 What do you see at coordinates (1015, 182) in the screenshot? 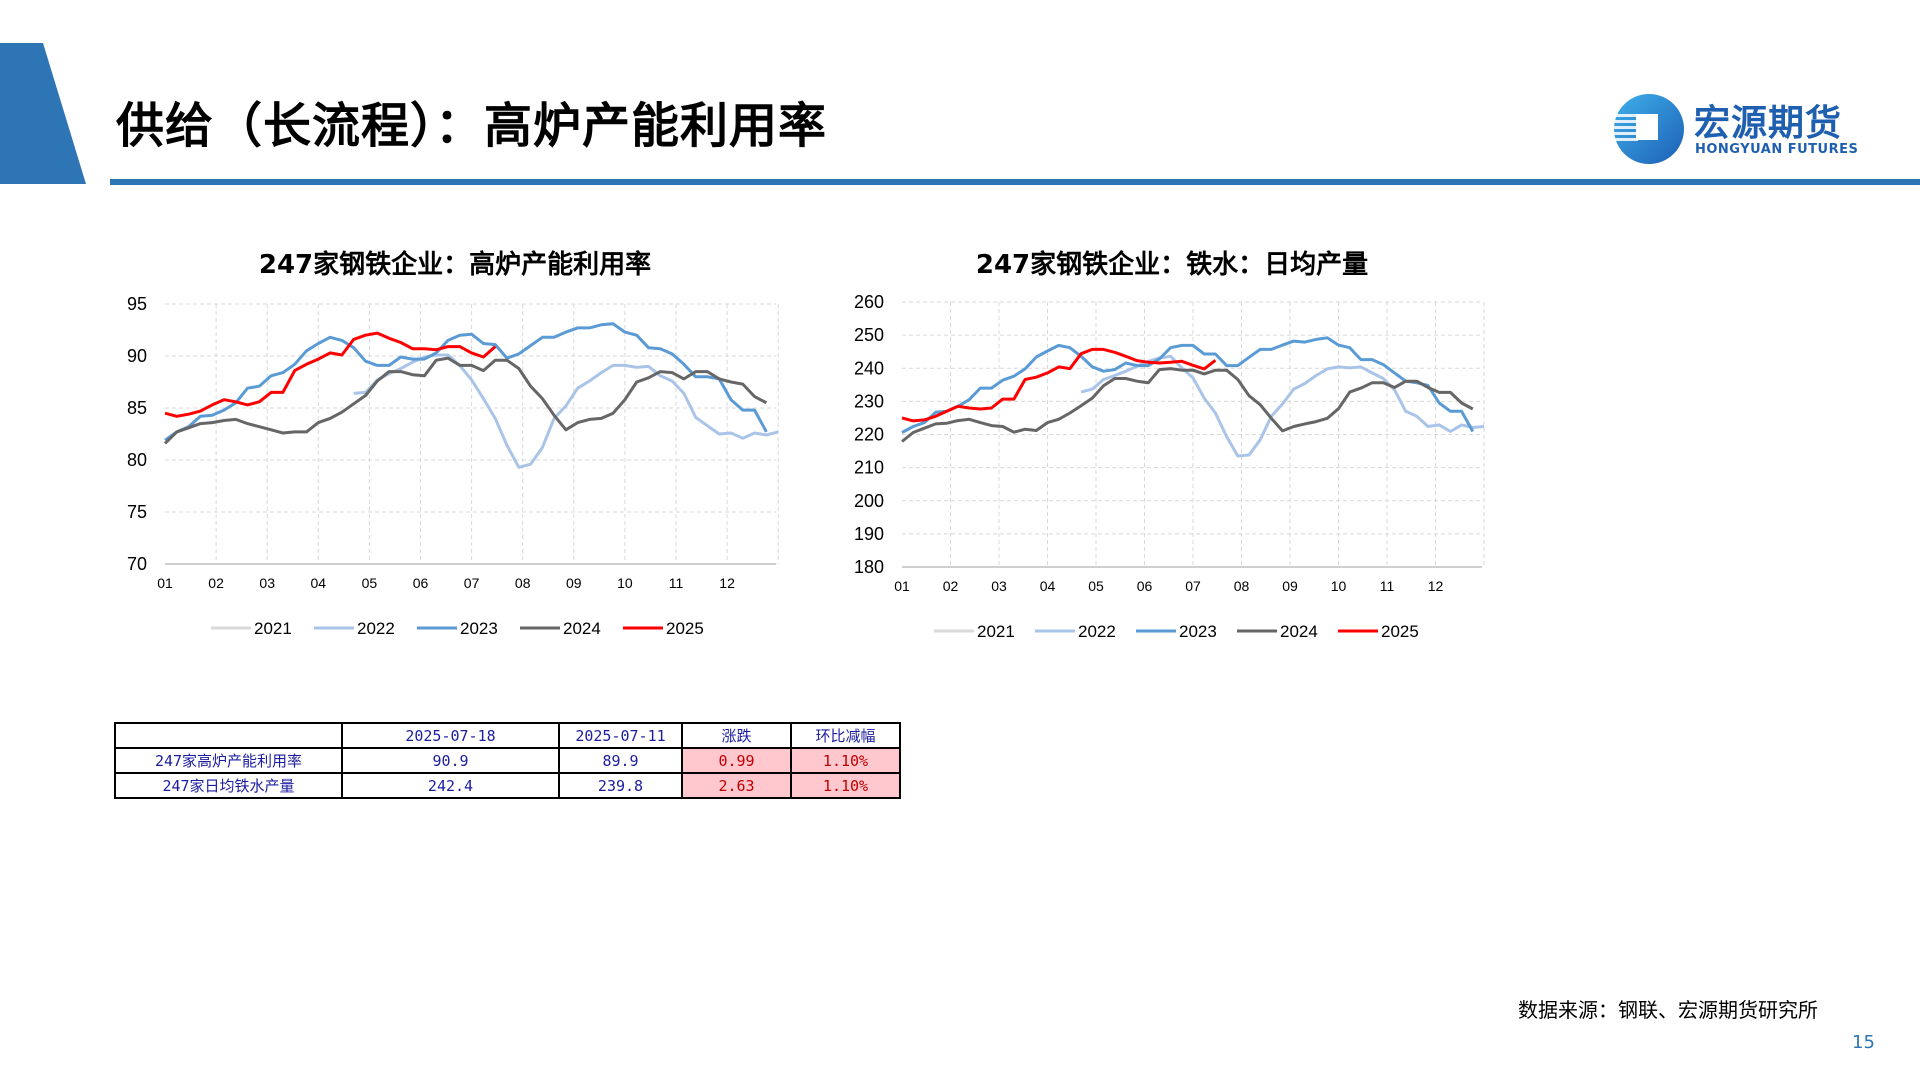
I see `header-divider` at bounding box center [1015, 182].